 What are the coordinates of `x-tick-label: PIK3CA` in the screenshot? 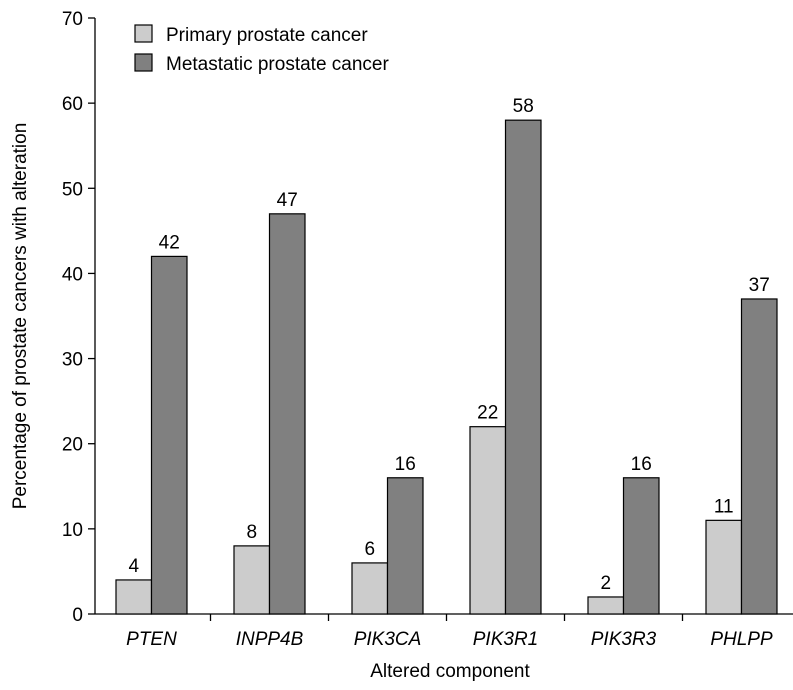 It's located at (388, 639).